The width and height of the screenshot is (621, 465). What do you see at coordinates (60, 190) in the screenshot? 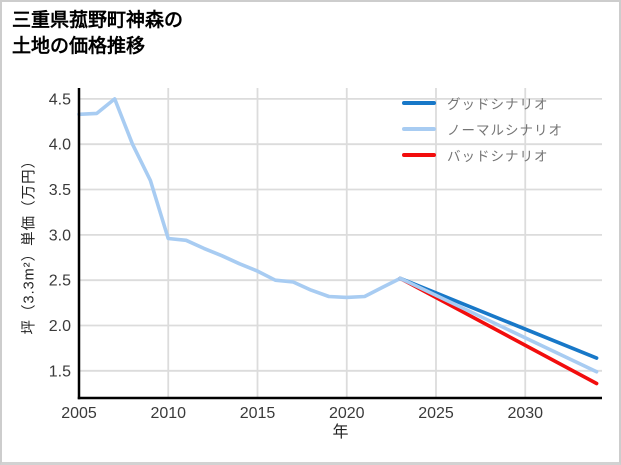
I see `y-tick-label: 3.5` at bounding box center [60, 190].